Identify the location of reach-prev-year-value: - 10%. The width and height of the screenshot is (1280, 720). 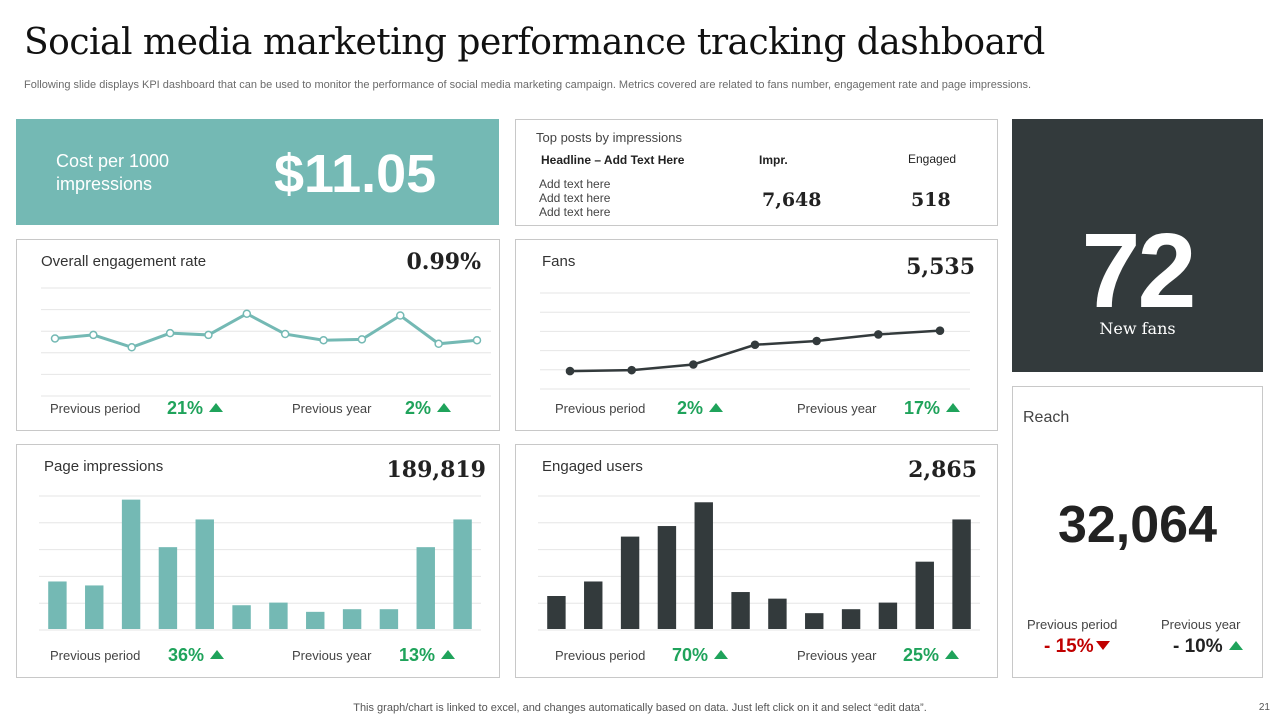
(1208, 647).